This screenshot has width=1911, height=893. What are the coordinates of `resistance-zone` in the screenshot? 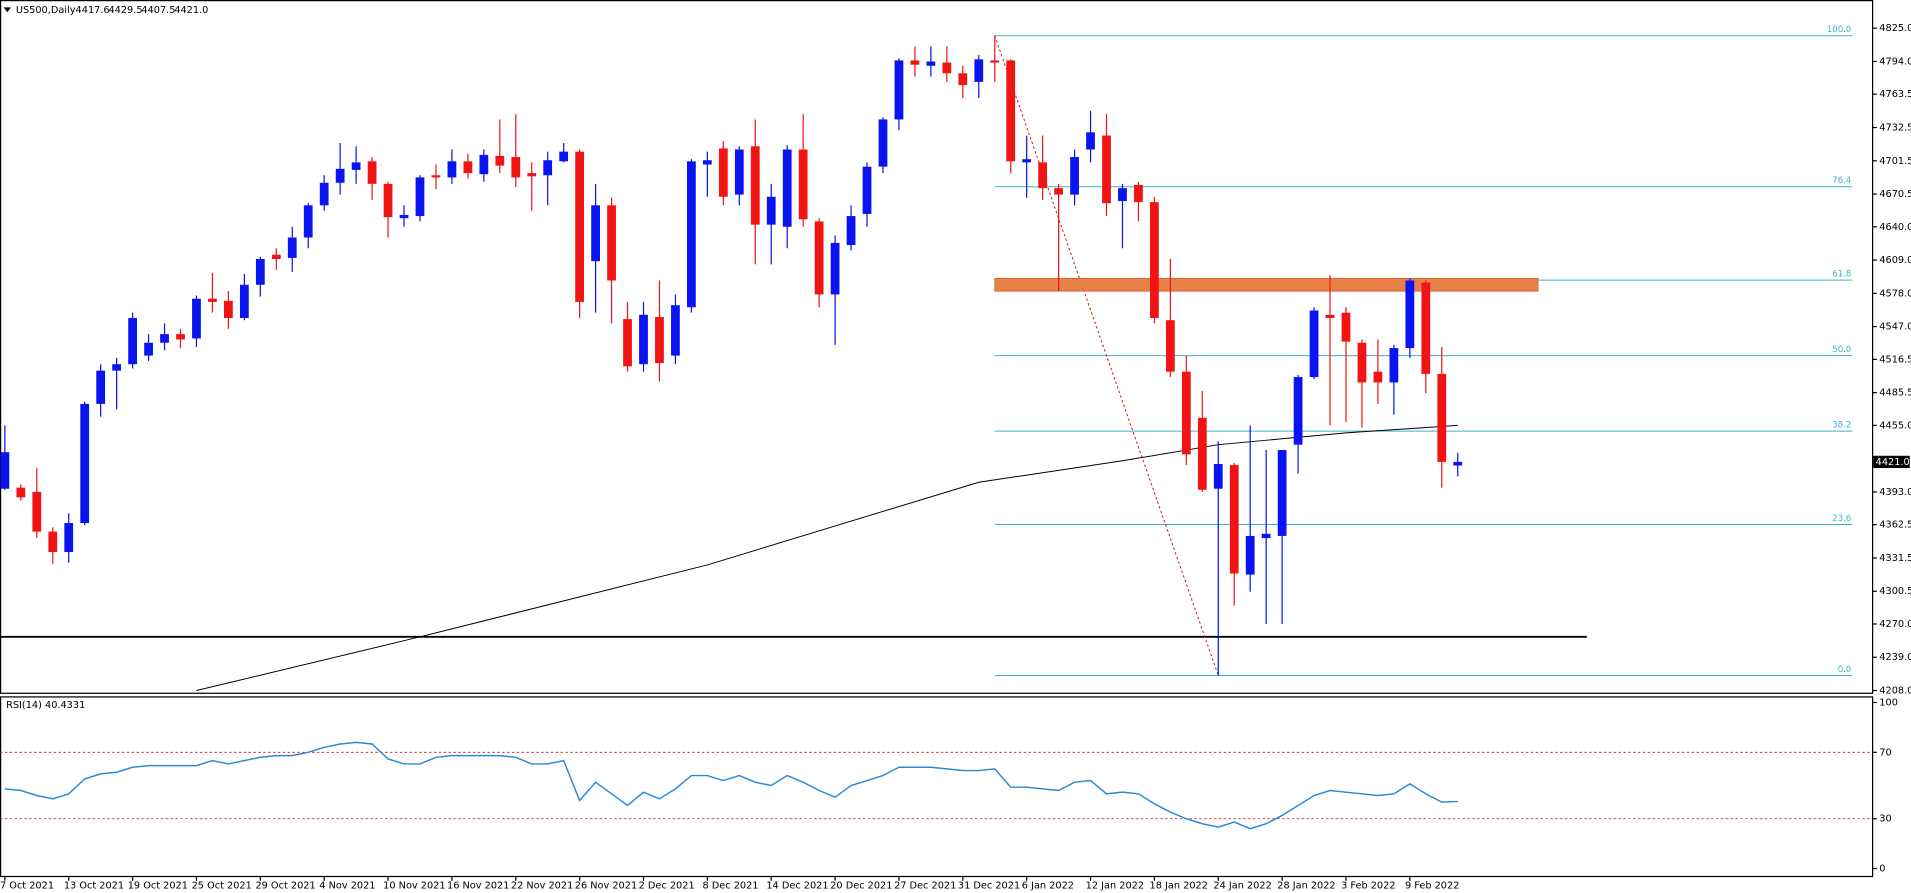 It's located at (1266, 284).